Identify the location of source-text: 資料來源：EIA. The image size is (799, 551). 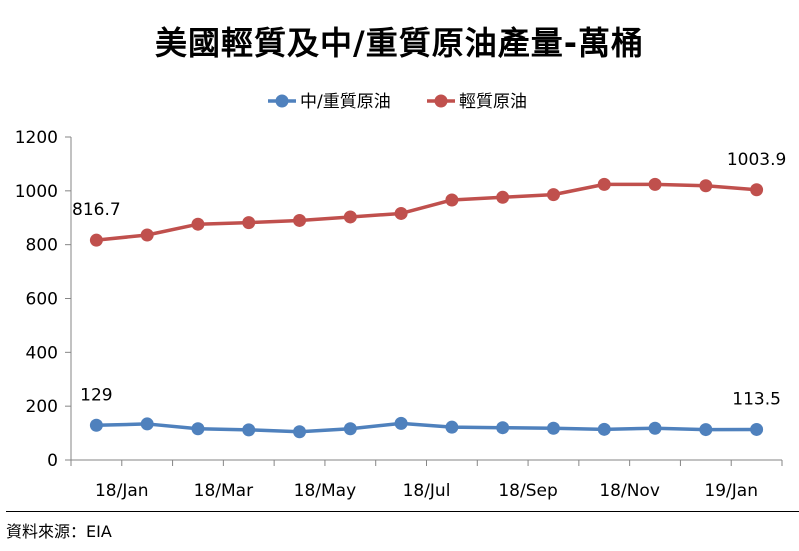
(59, 531).